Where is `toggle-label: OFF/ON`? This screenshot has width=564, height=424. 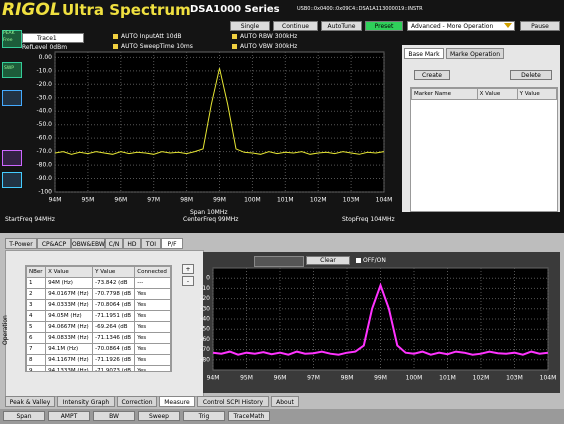 toggle-label: OFF/ON is located at coordinates (374, 260).